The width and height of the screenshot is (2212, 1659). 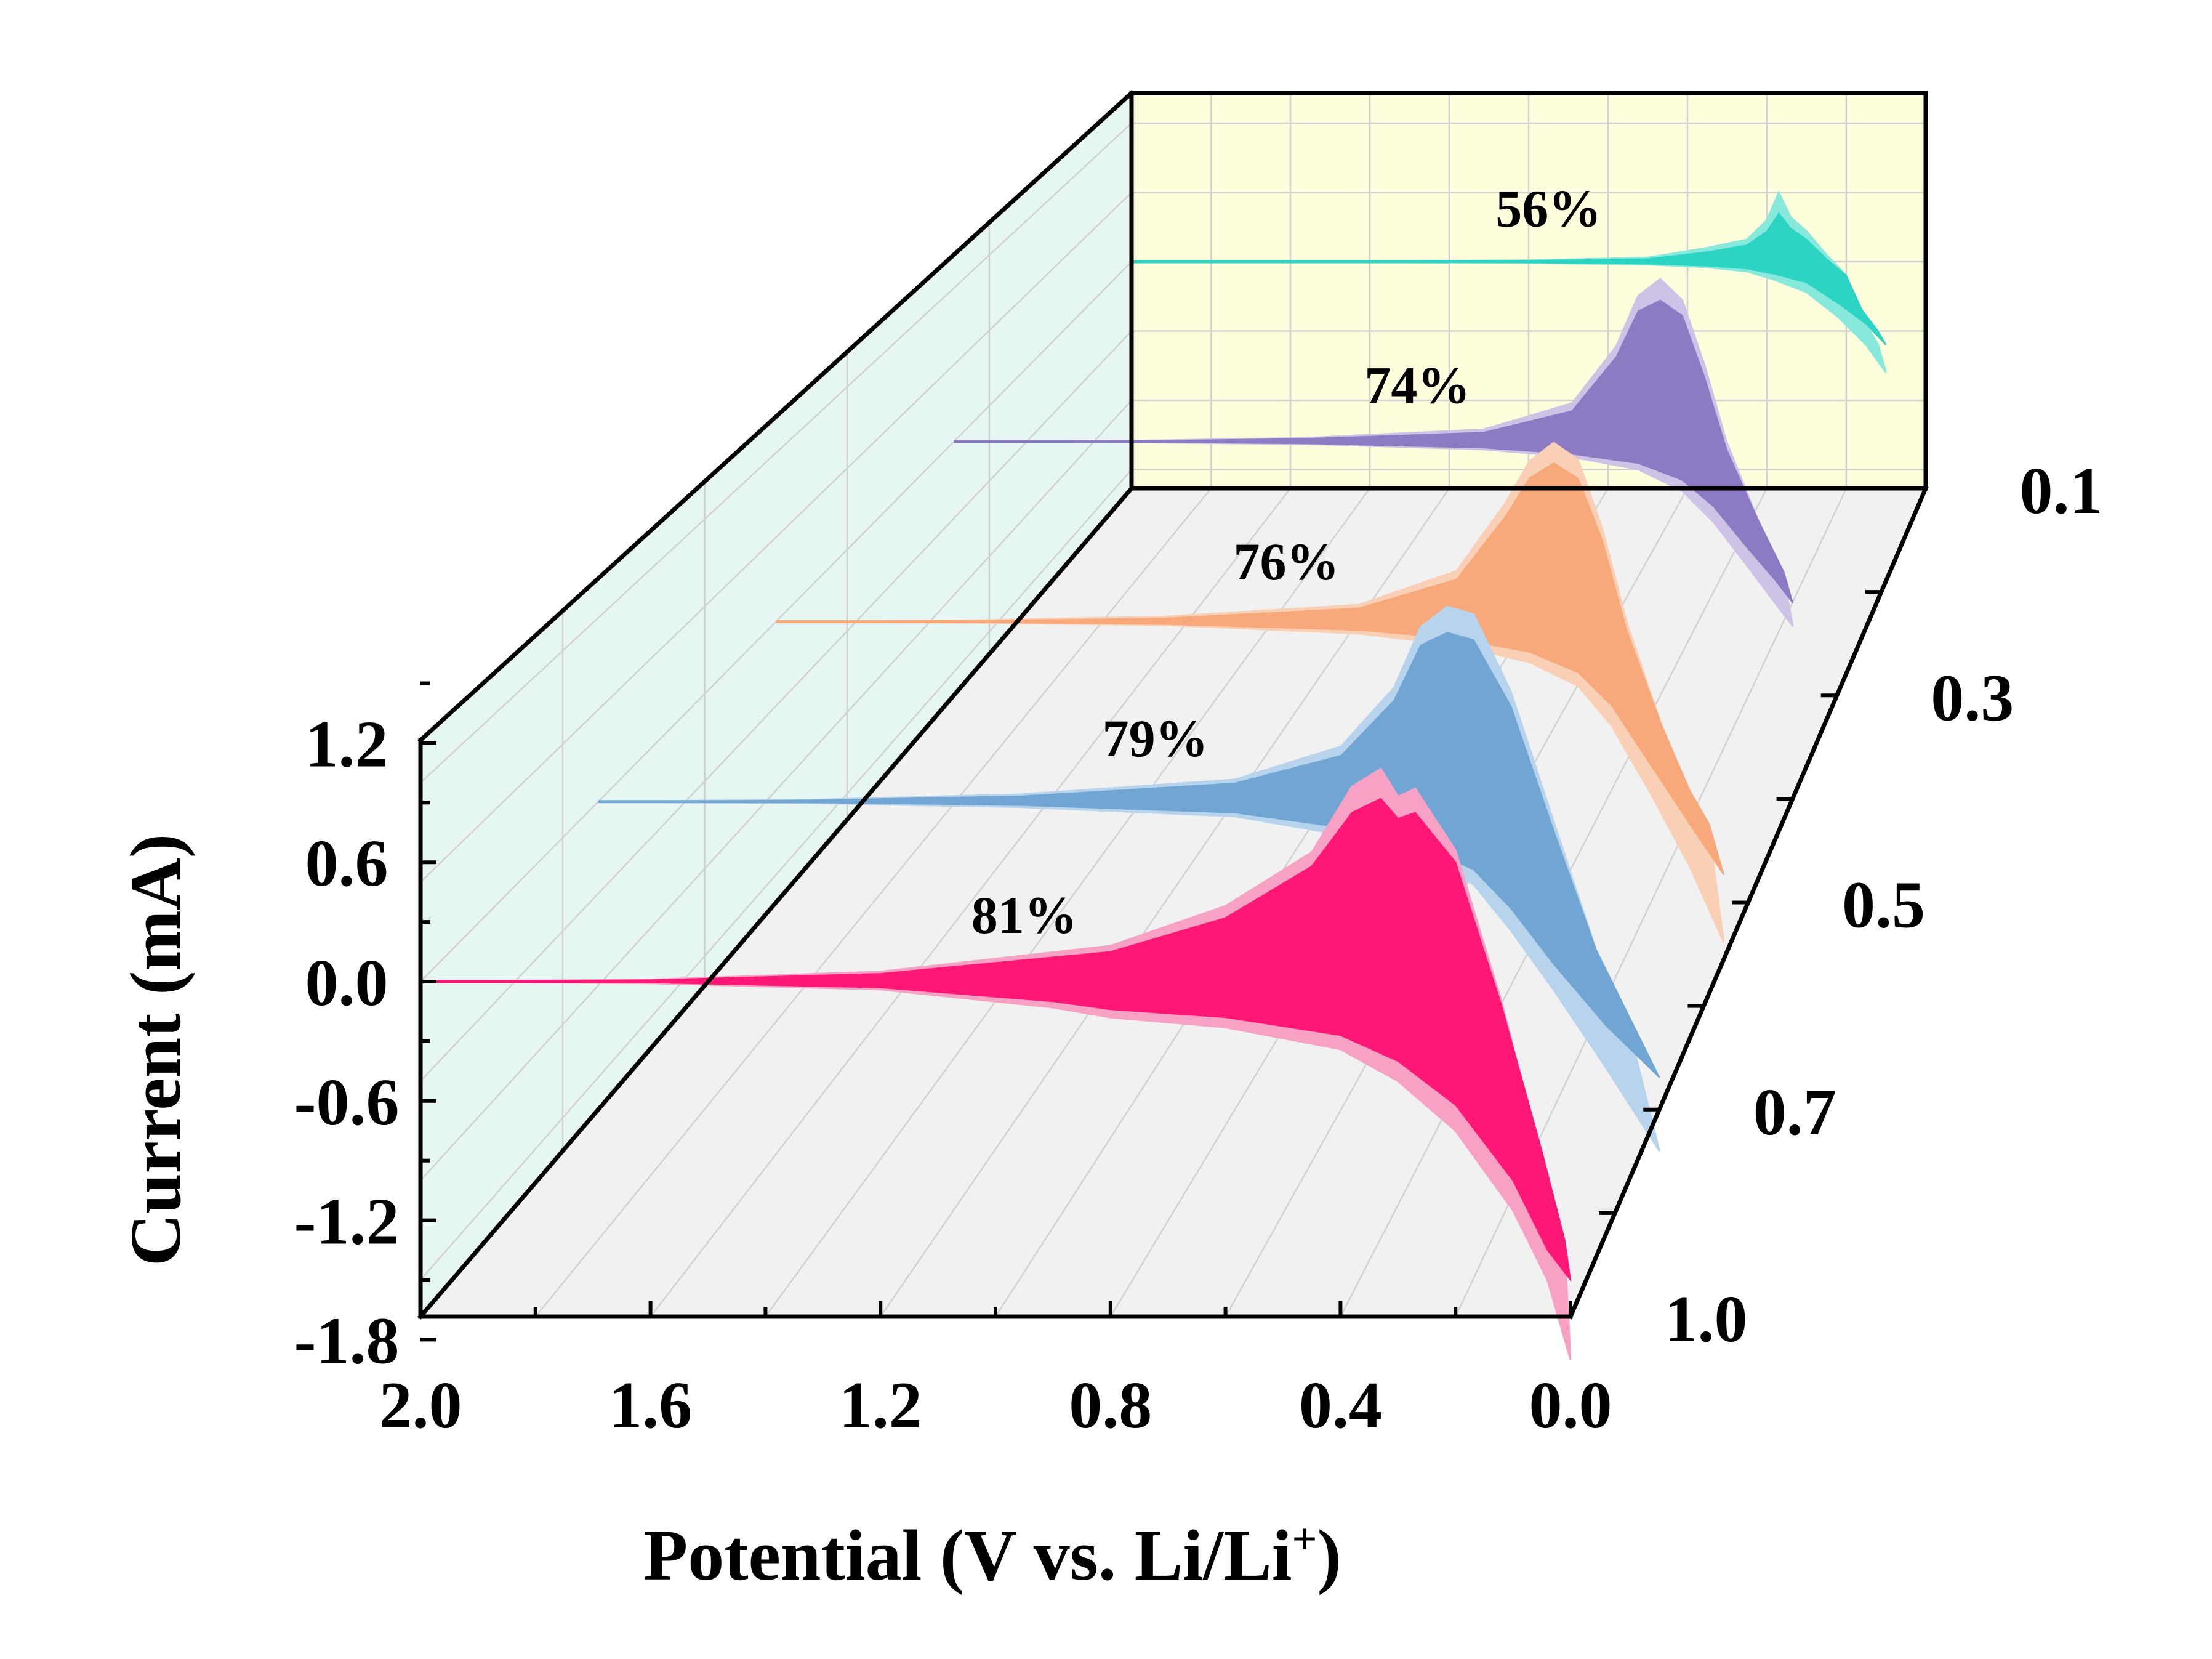 What do you see at coordinates (776, 417) in the screenshot?
I see `side-top-edge` at bounding box center [776, 417].